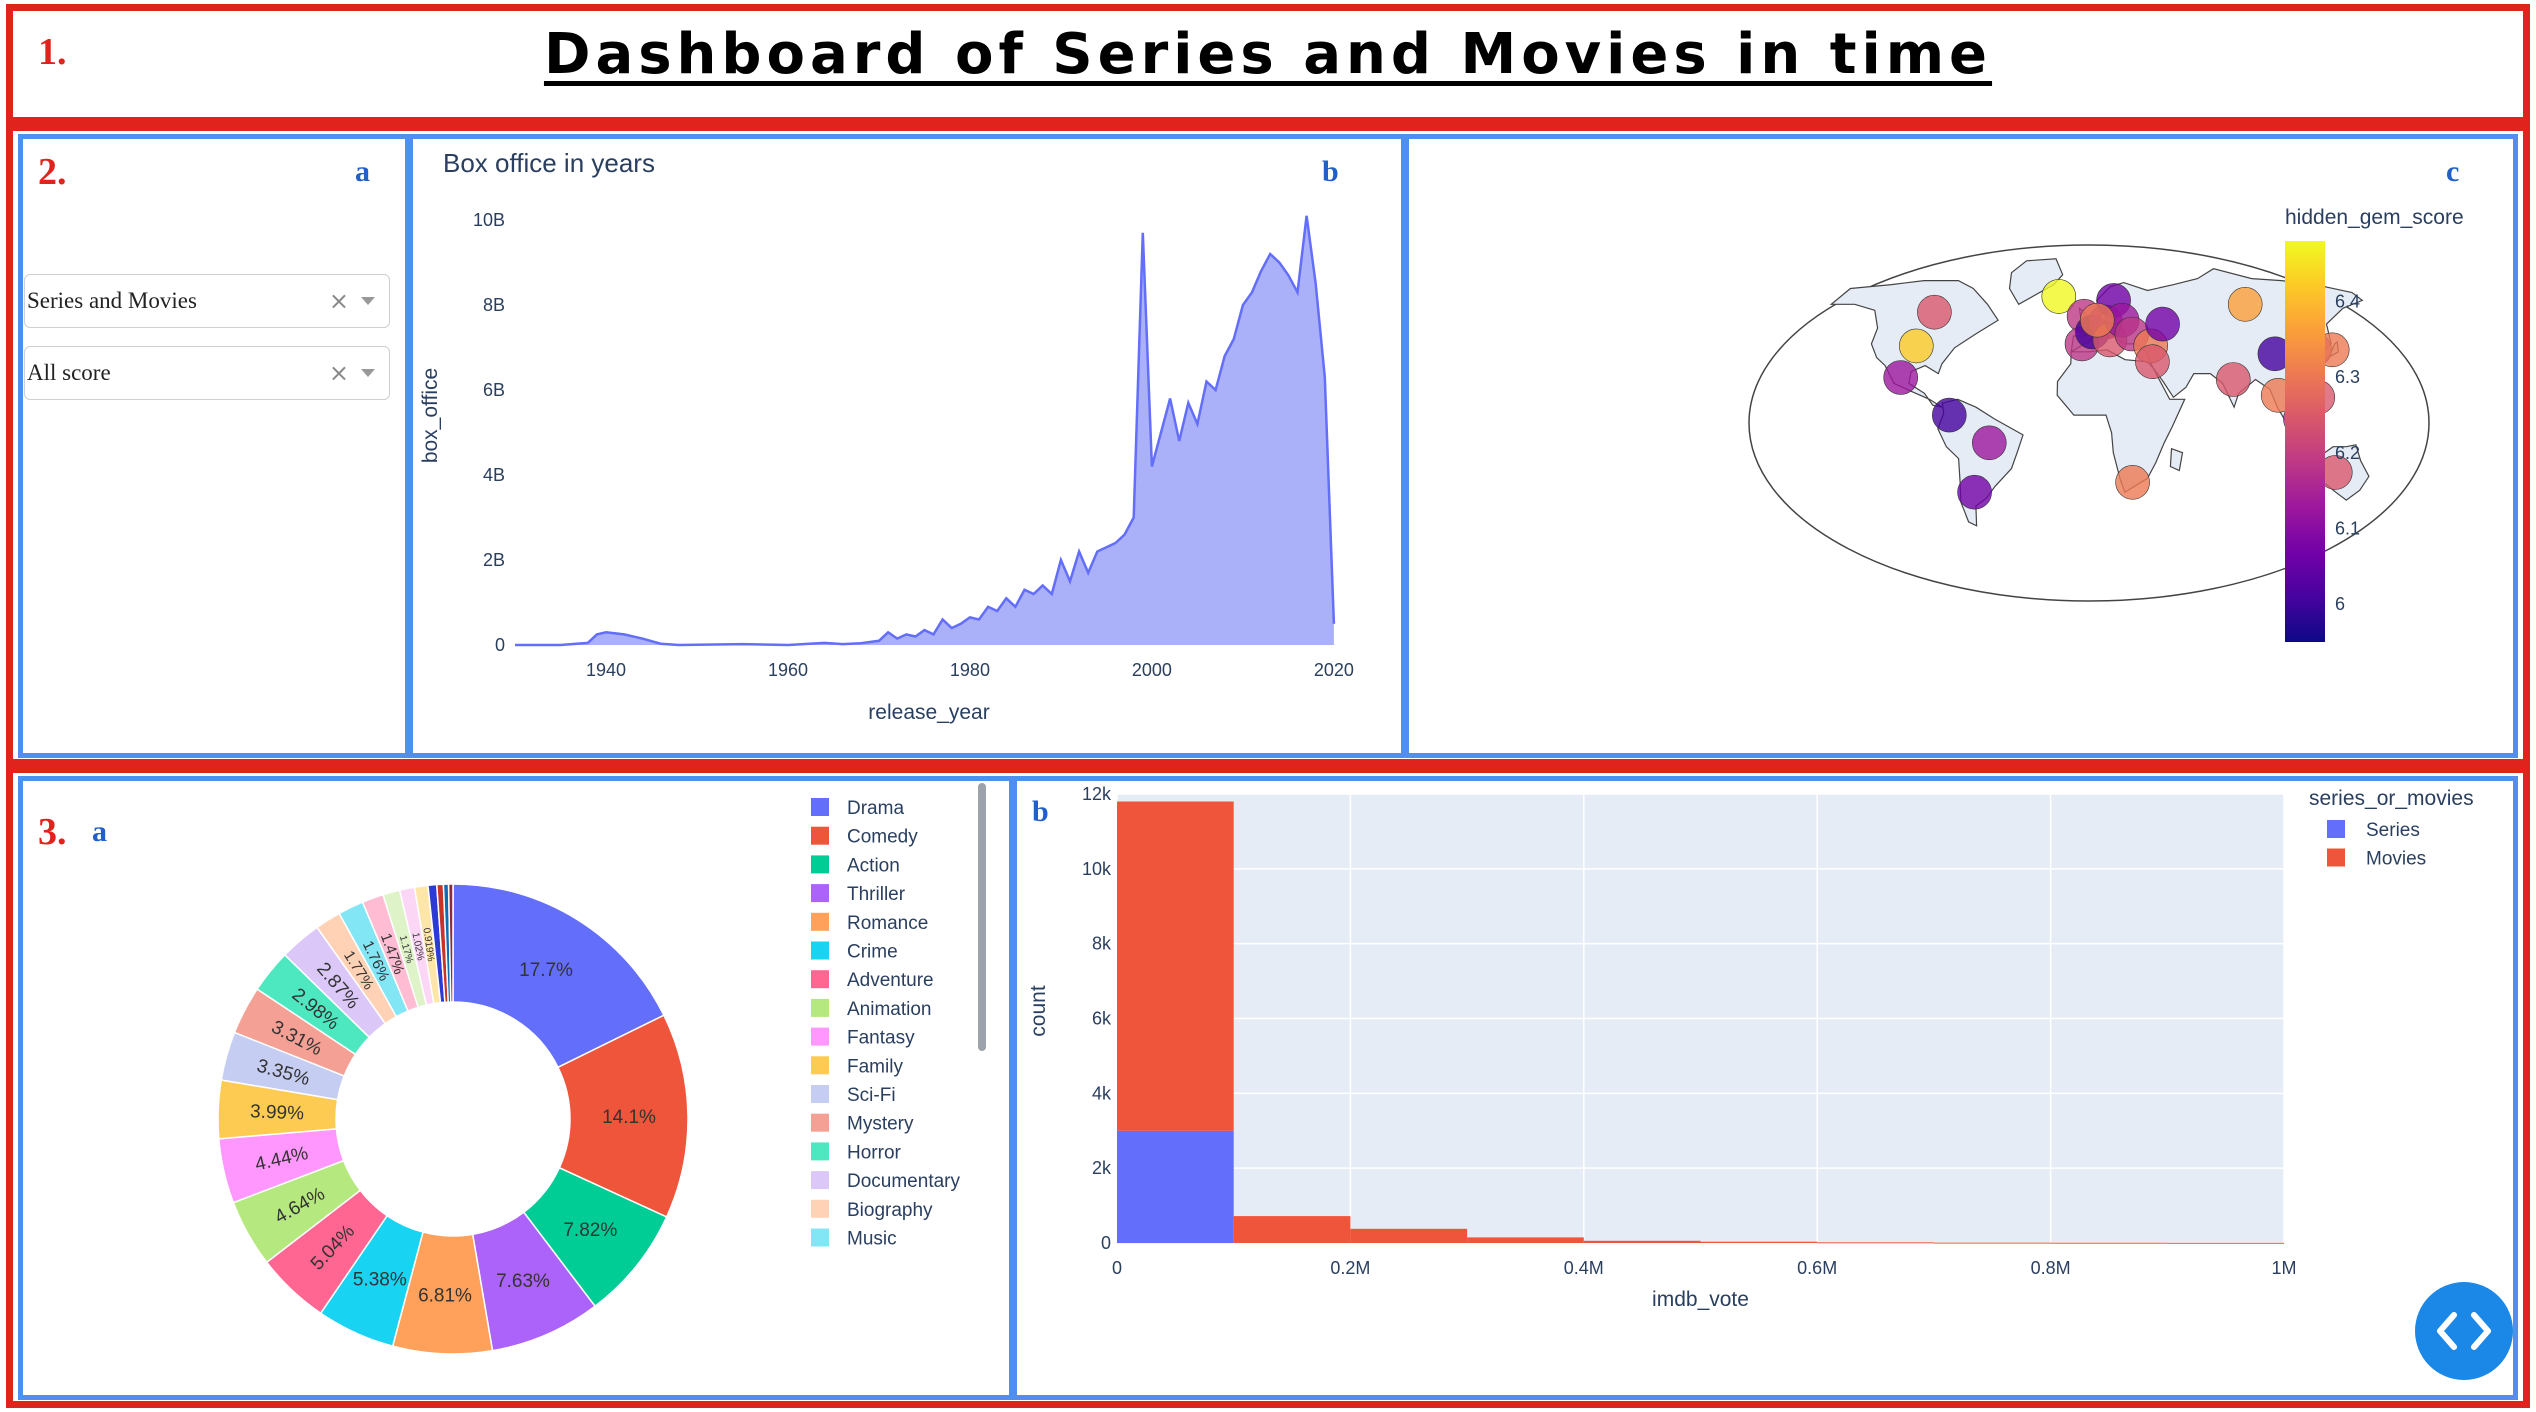 The image size is (2536, 1412). Describe the element at coordinates (2374, 217) in the screenshot. I see `colorbar-title: hidden_gem_score` at that location.